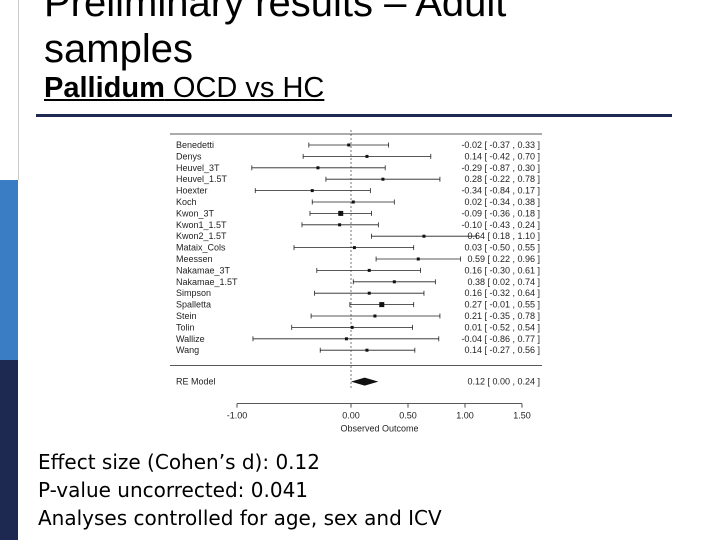 This screenshot has height=540, width=720. I want to click on effect-ci-label: 0.14 [ -0.27 , 0.56 ], so click(502, 350).